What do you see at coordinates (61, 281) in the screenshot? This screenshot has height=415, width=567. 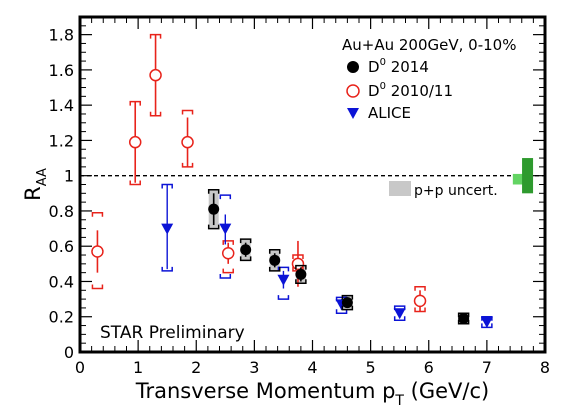 I see `y-tick-label: 0.4` at bounding box center [61, 281].